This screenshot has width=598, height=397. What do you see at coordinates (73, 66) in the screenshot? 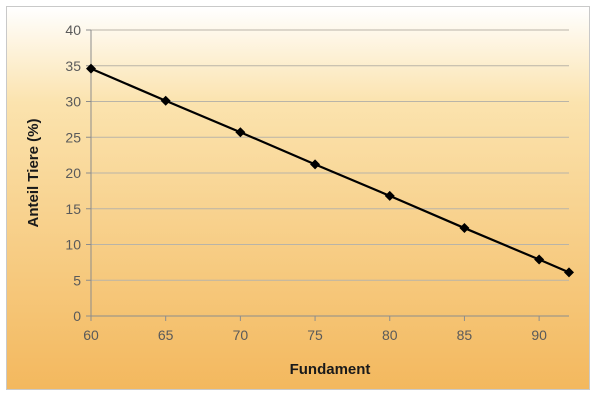
I see `y-tick-label-35: 35` at bounding box center [73, 66].